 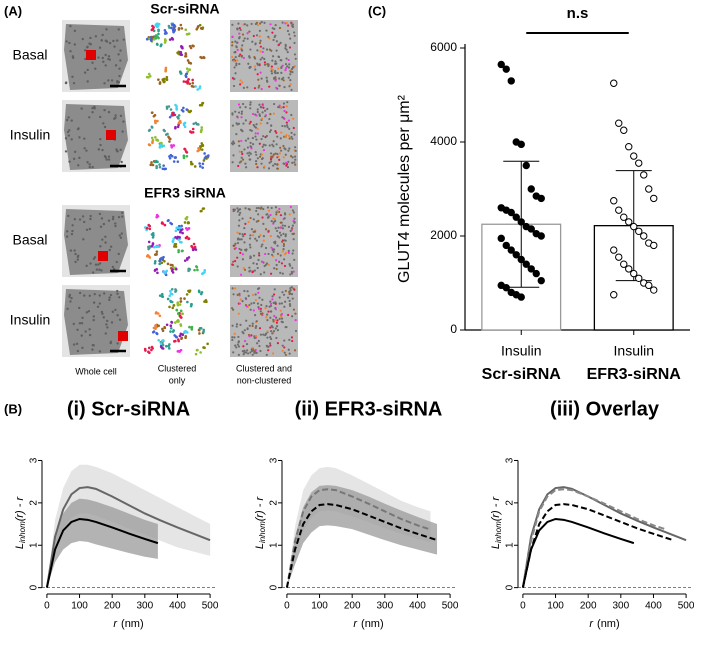 I want to click on row-label: Insulin, so click(x=30, y=320).